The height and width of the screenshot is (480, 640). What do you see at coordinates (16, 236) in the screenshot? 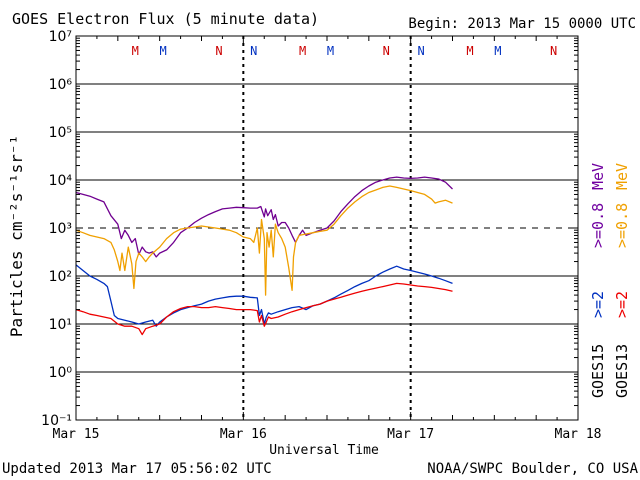
I see `y-axis-label: Particles cm⁻²s⁻¹sr⁻¹` at bounding box center [16, 236].